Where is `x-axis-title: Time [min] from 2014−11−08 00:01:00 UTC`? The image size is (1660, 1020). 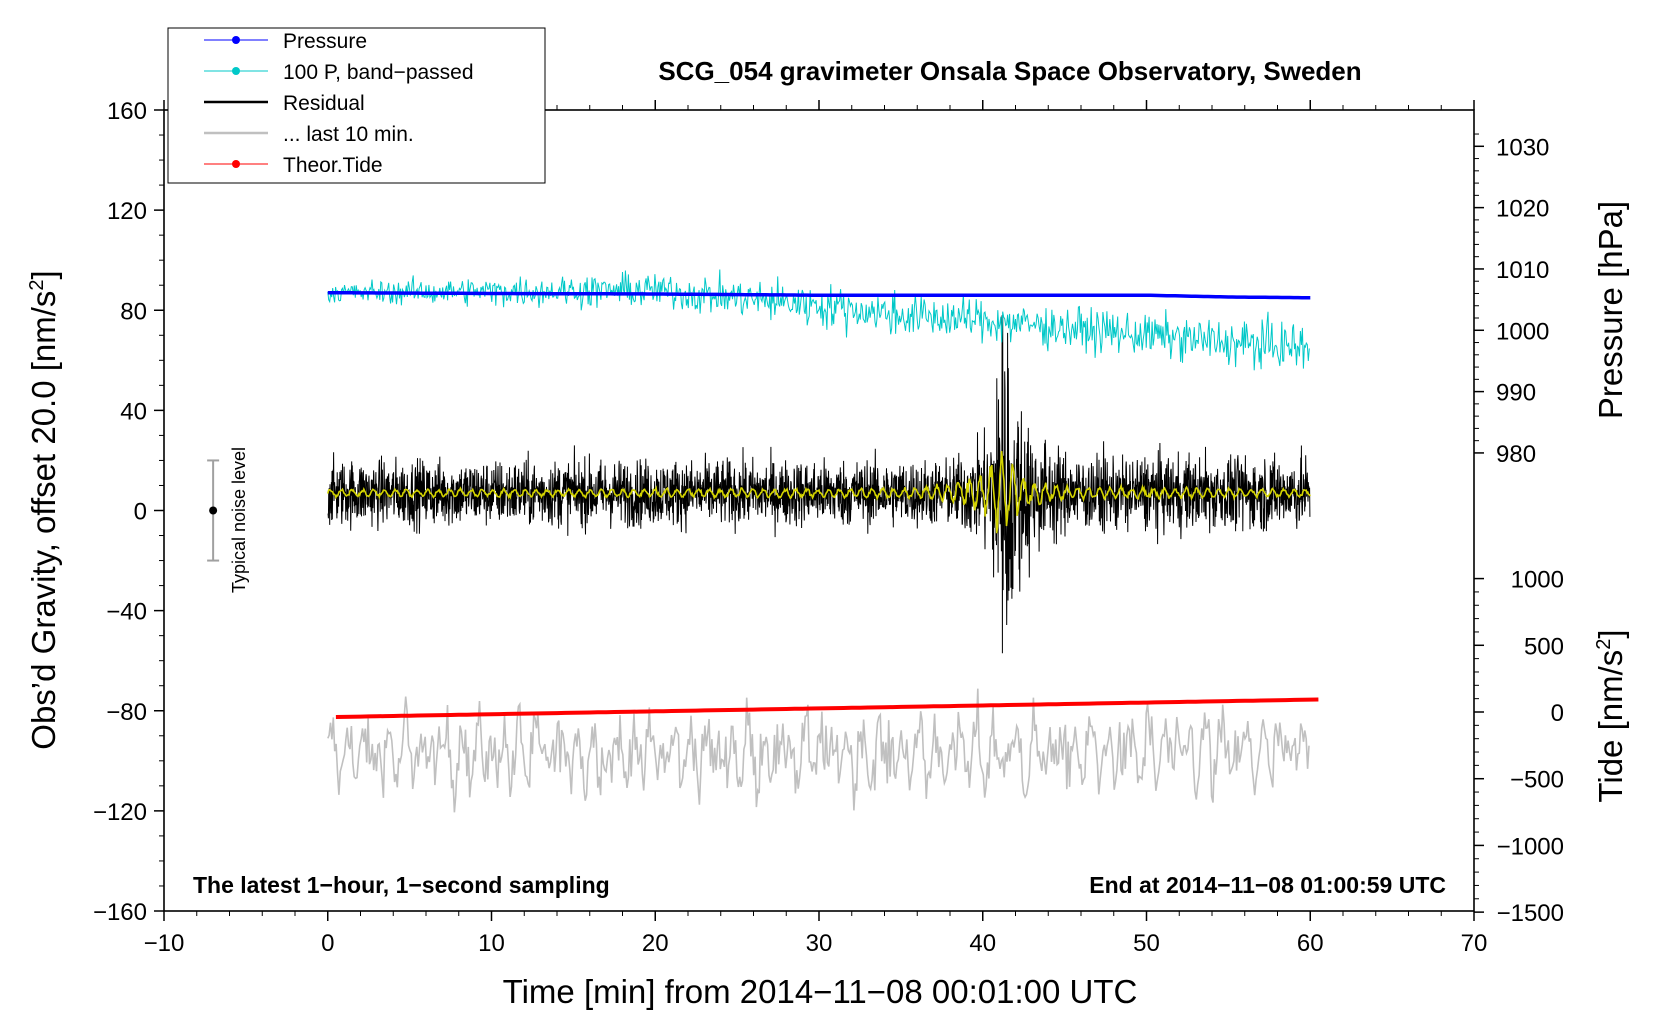
x-axis-title: Time [min] from 2014−11−08 00:01:00 UTC is located at coordinates (820, 991).